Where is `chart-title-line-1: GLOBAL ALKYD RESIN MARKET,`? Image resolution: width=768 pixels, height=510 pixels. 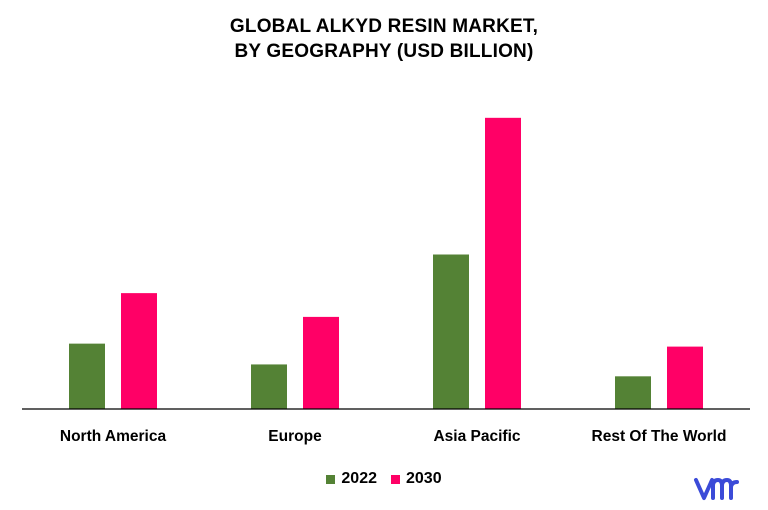
chart-title-line-1: GLOBAL ALKYD RESIN MARKET, is located at coordinates (384, 26).